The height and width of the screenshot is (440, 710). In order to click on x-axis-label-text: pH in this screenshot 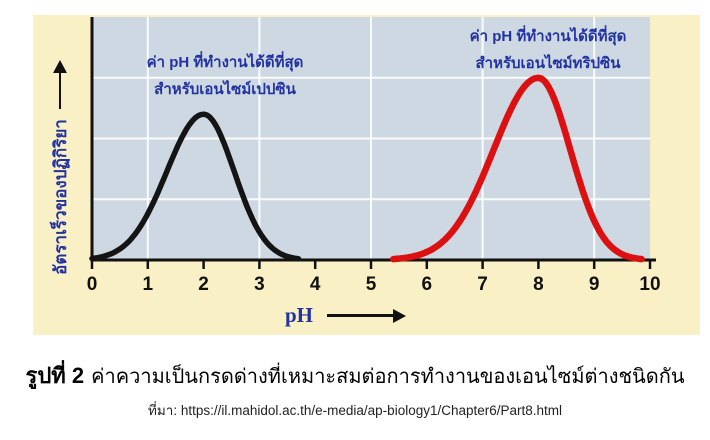, I will do `click(299, 315)`.